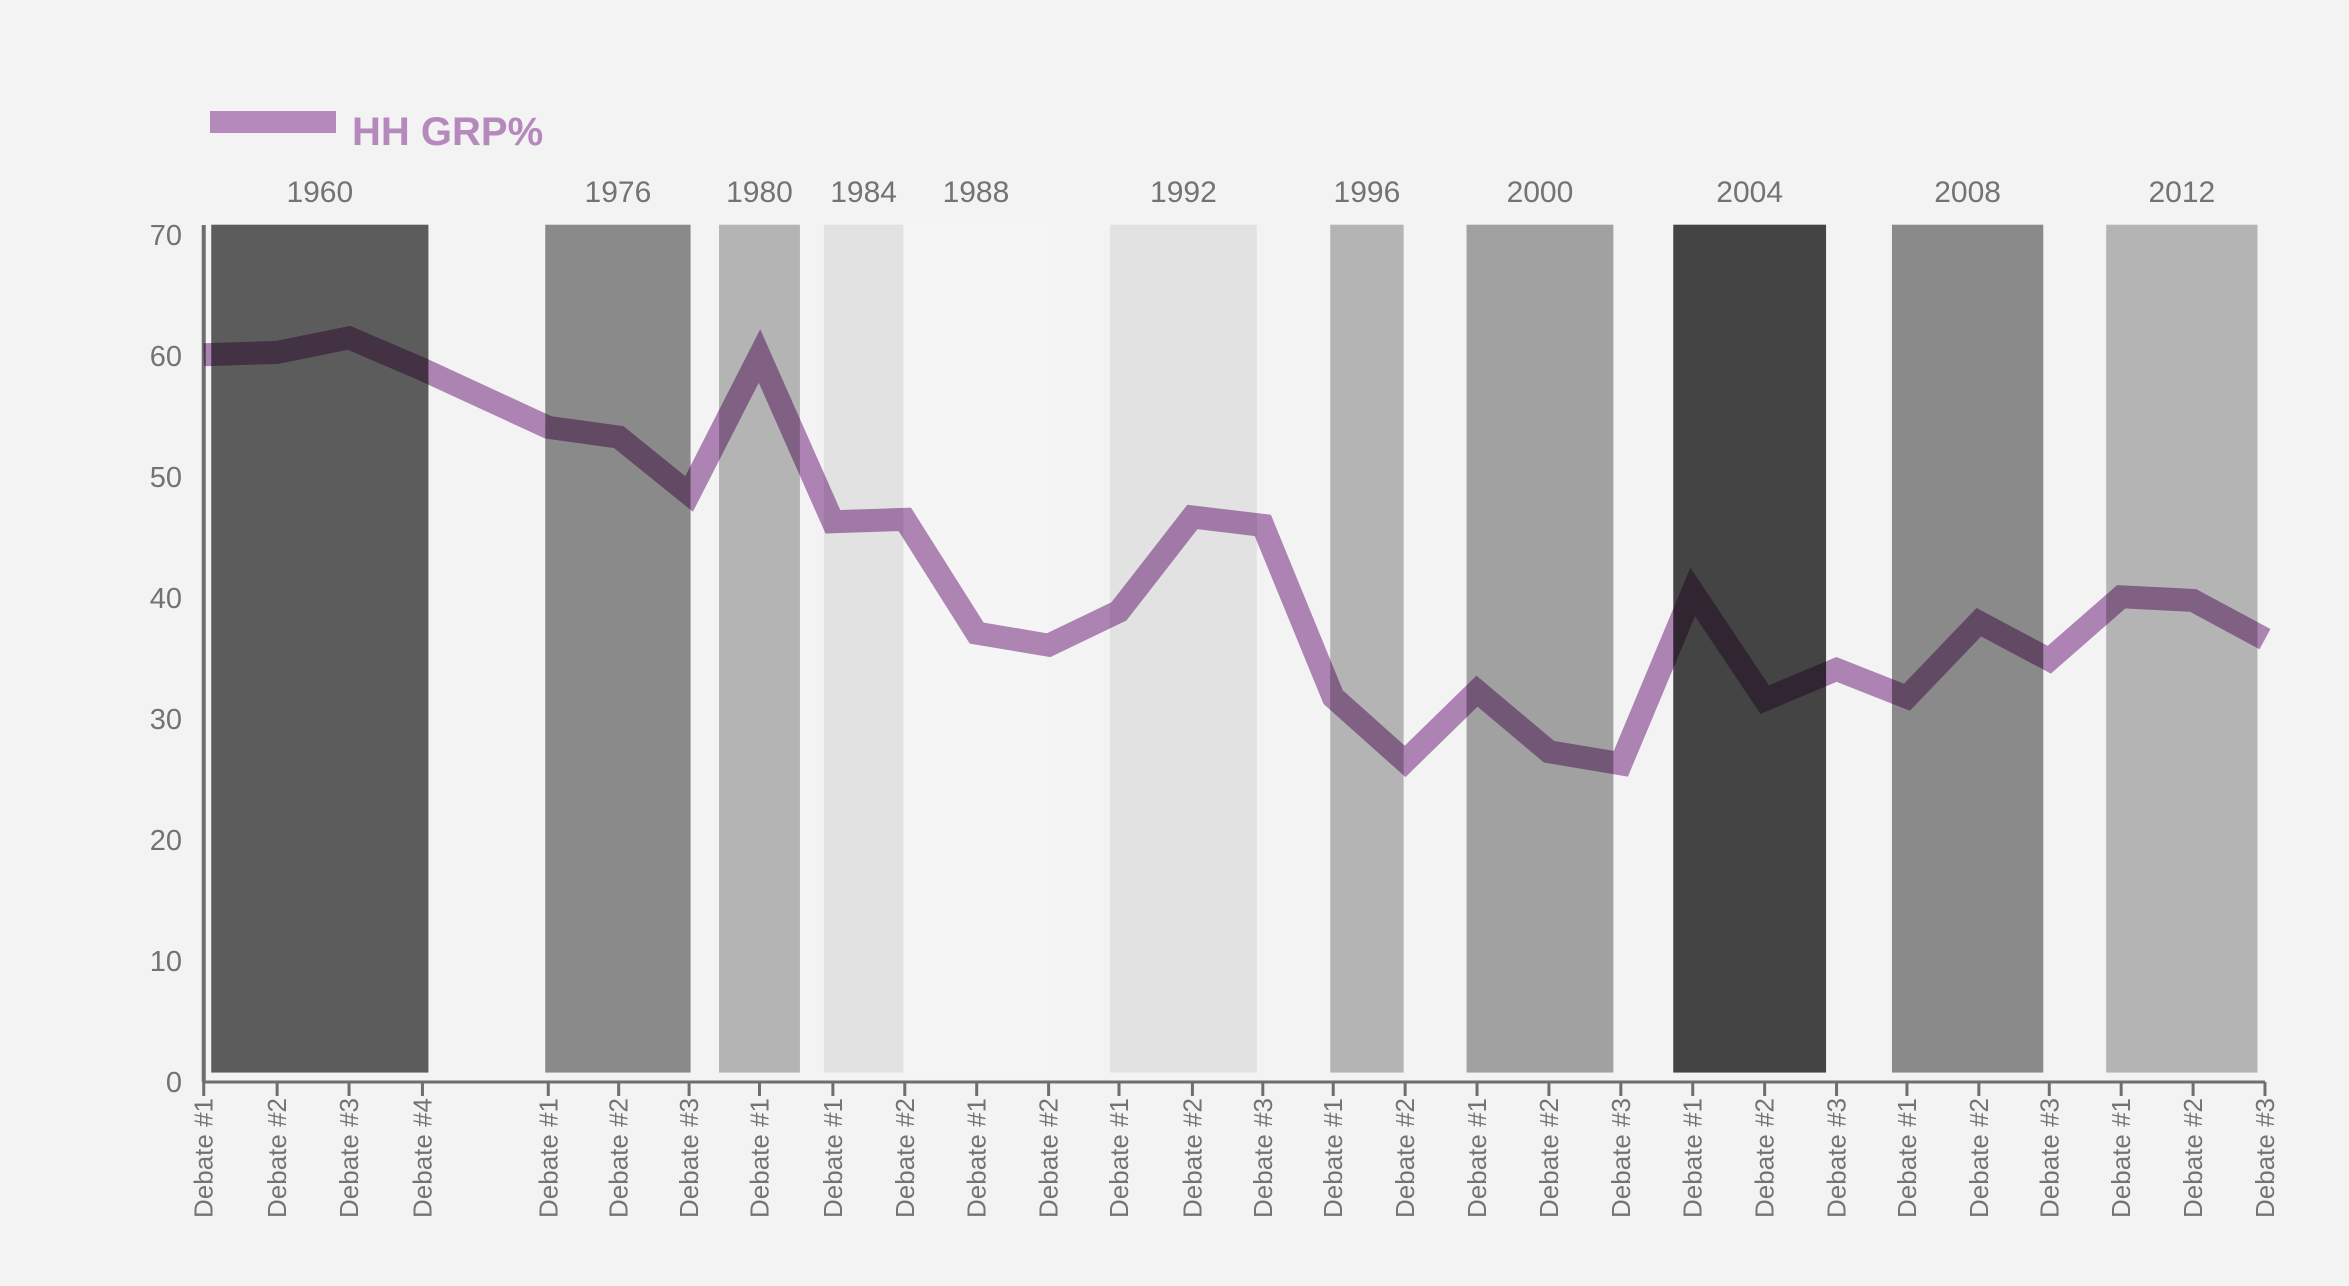  What do you see at coordinates (447, 132) in the screenshot?
I see `legend-label: HH GRP%` at bounding box center [447, 132].